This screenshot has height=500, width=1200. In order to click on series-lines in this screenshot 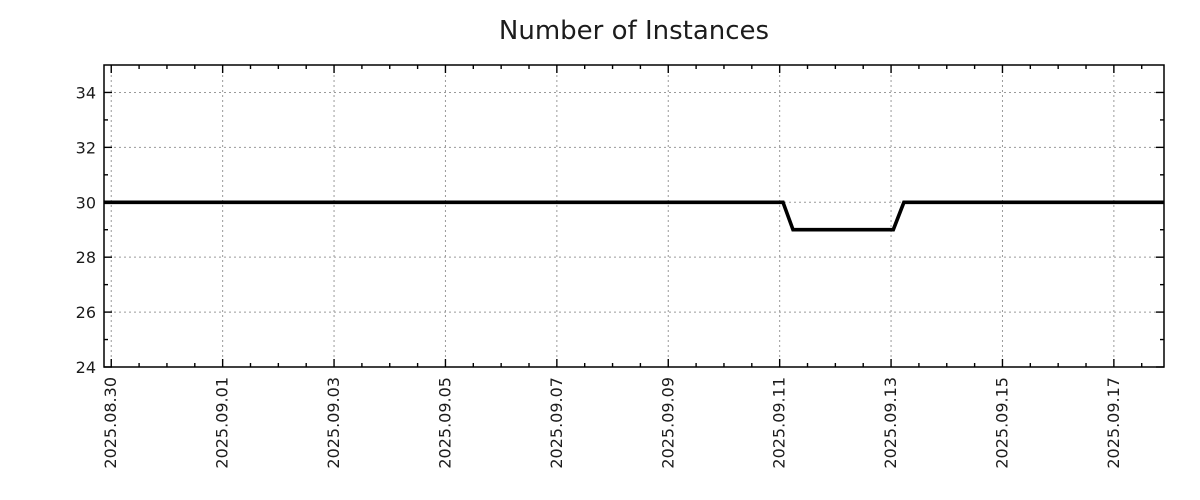, I will do `click(634, 216)`.